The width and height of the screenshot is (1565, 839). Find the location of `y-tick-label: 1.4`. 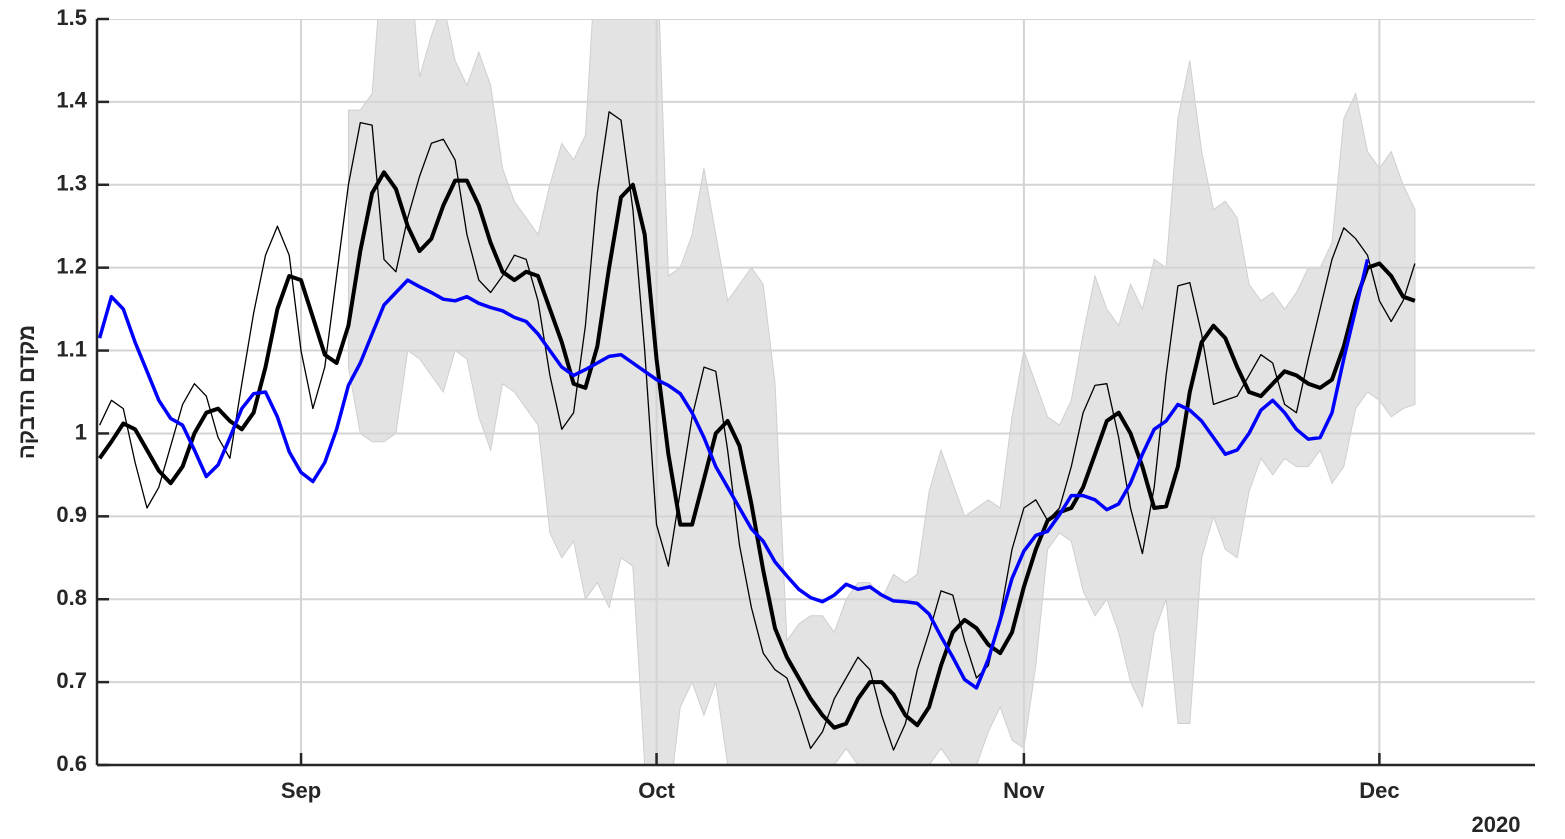

y-tick-label: 1.4 is located at coordinates (71, 100).